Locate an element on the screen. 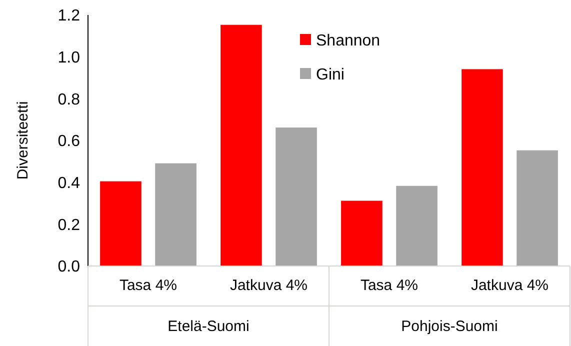 The image size is (571, 346). y-tick-label: 0.0 is located at coordinates (69, 267).